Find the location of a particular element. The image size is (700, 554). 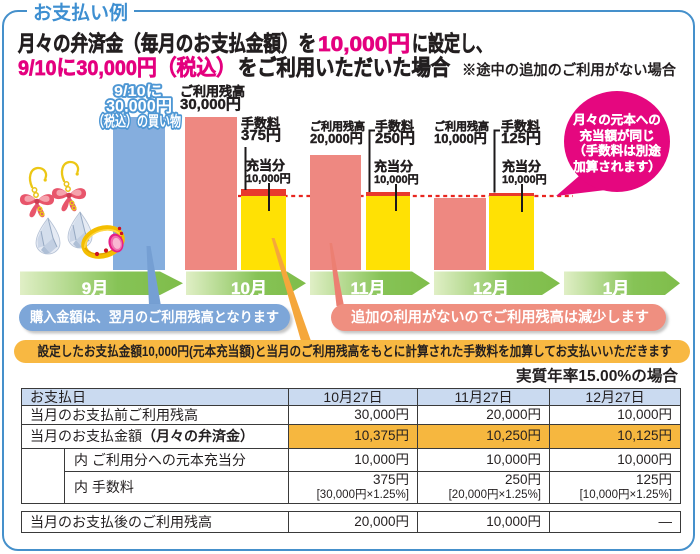

svg-text: 追加の利用がないのでご利用残高は減少します is located at coordinates (500, 317).